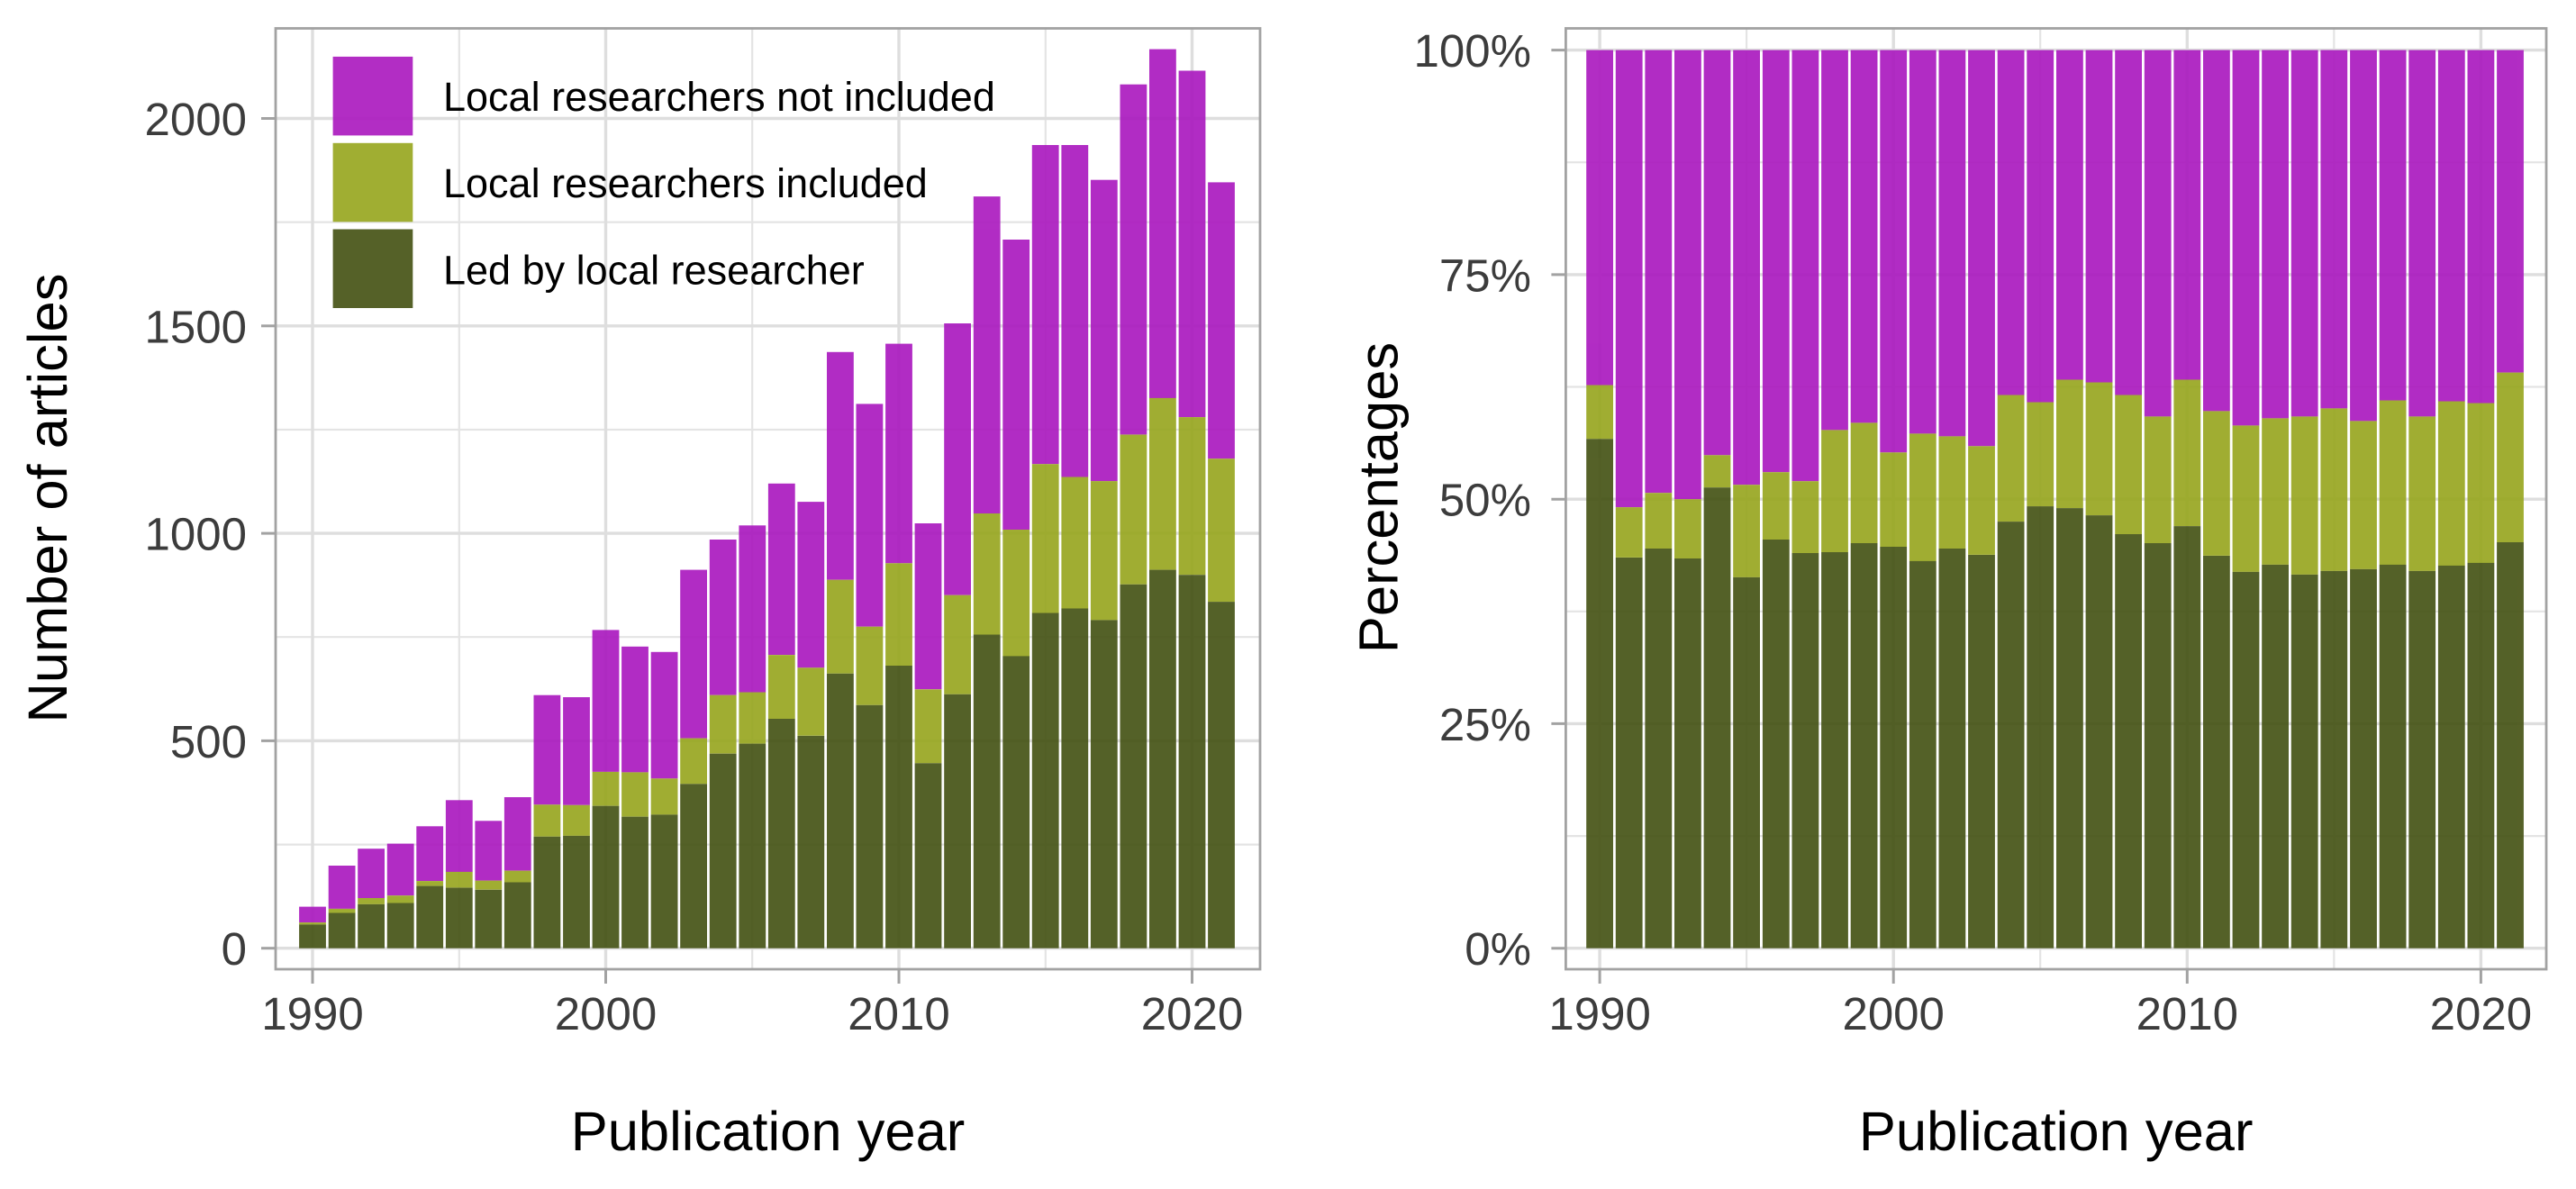 This screenshot has height=1189, width=2576. What do you see at coordinates (48, 498) in the screenshot?
I see `svg-text: Number of articles` at bounding box center [48, 498].